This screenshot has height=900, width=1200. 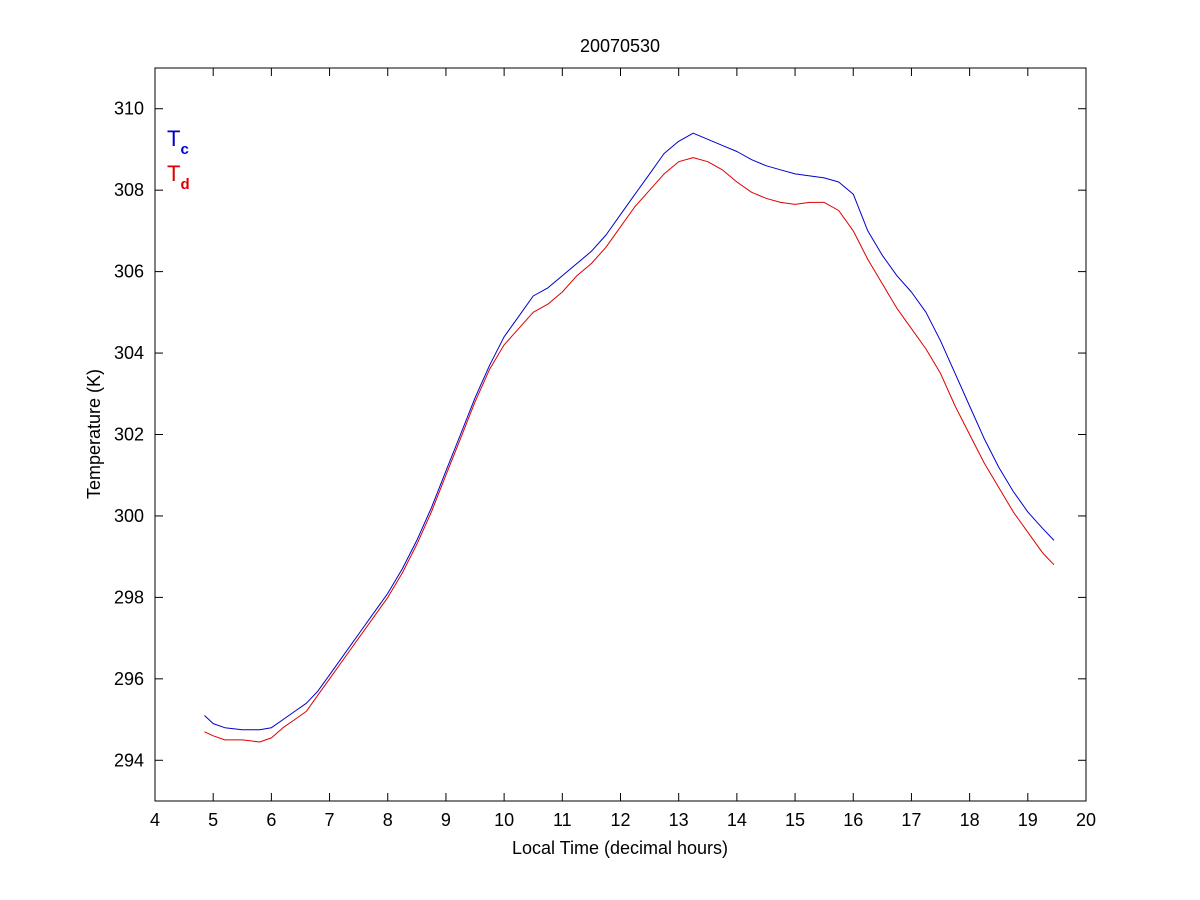 I want to click on y-tick-label: 308, so click(x=129, y=190).